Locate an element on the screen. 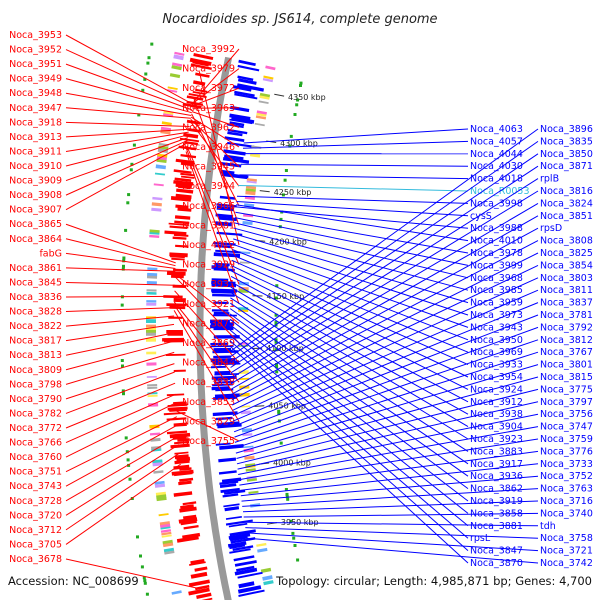  feature-label: Noca_3815 is located at coordinates (566, 377).